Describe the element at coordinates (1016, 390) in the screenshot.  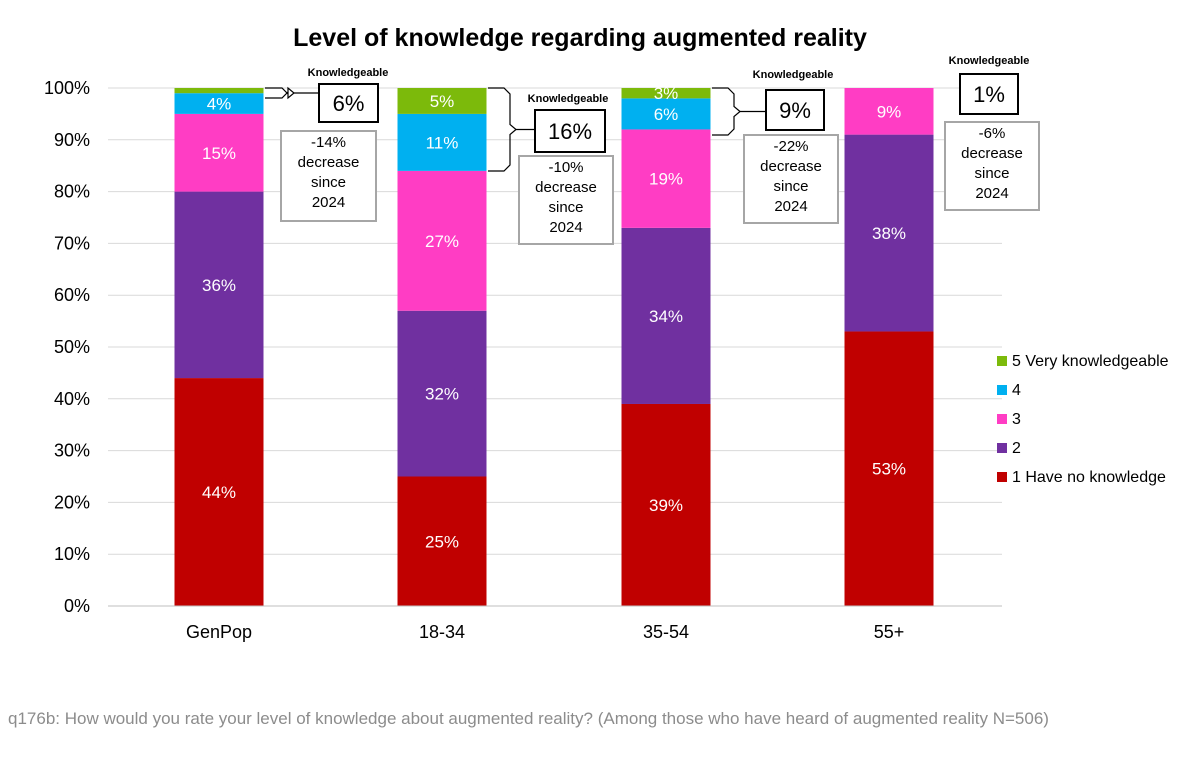
I see `legend-label: 4` at that location.